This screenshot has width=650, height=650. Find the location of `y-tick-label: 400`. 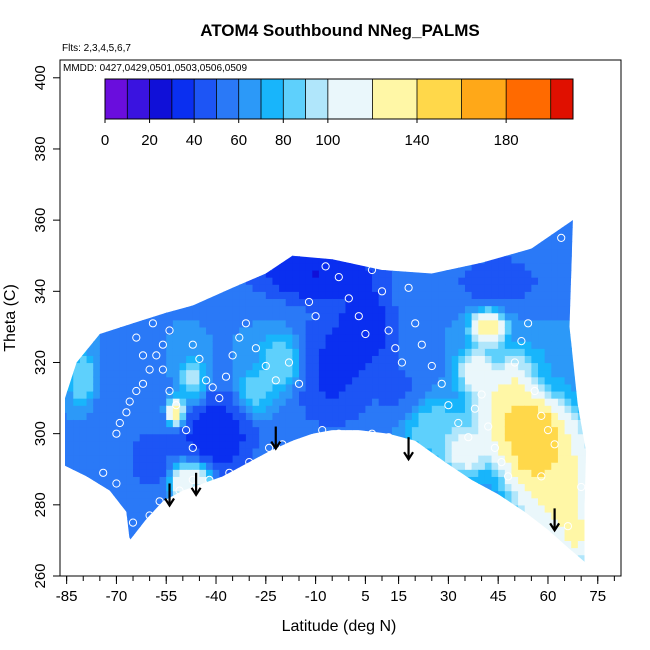

y-tick-label: 400 is located at coordinates (40, 77).